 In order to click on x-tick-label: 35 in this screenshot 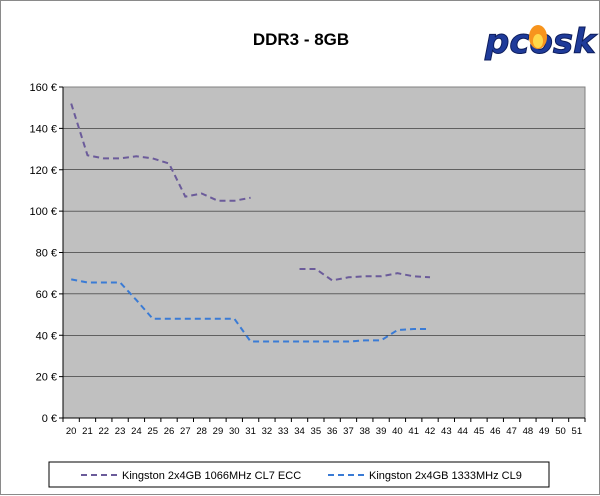, I will do `click(316, 431)`.